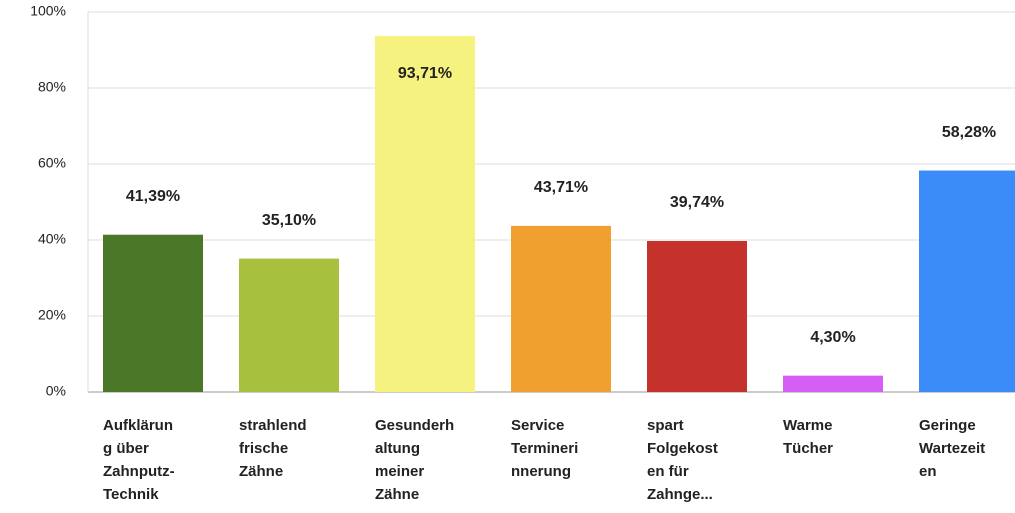 This screenshot has height=513, width=1015. What do you see at coordinates (52, 163) in the screenshot?
I see `y-tick-label: 60%` at bounding box center [52, 163].